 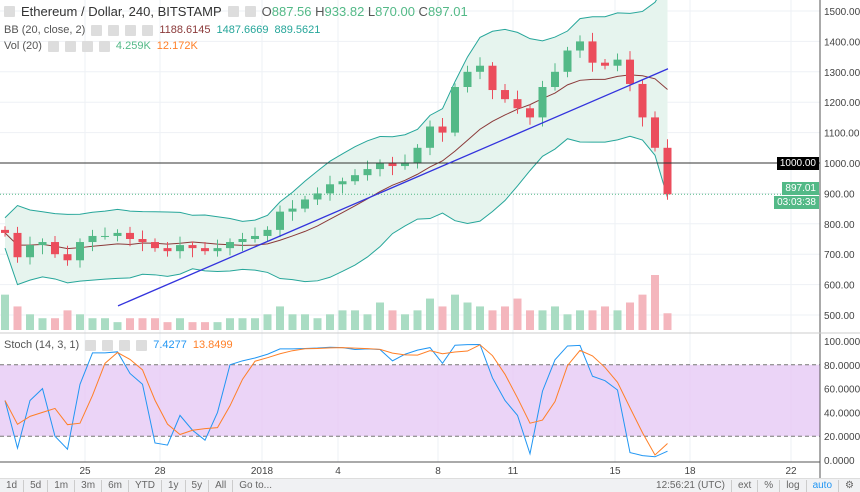 What do you see at coordinates (9, 11) in the screenshot?
I see `collapse-icon` at bounding box center [9, 11].